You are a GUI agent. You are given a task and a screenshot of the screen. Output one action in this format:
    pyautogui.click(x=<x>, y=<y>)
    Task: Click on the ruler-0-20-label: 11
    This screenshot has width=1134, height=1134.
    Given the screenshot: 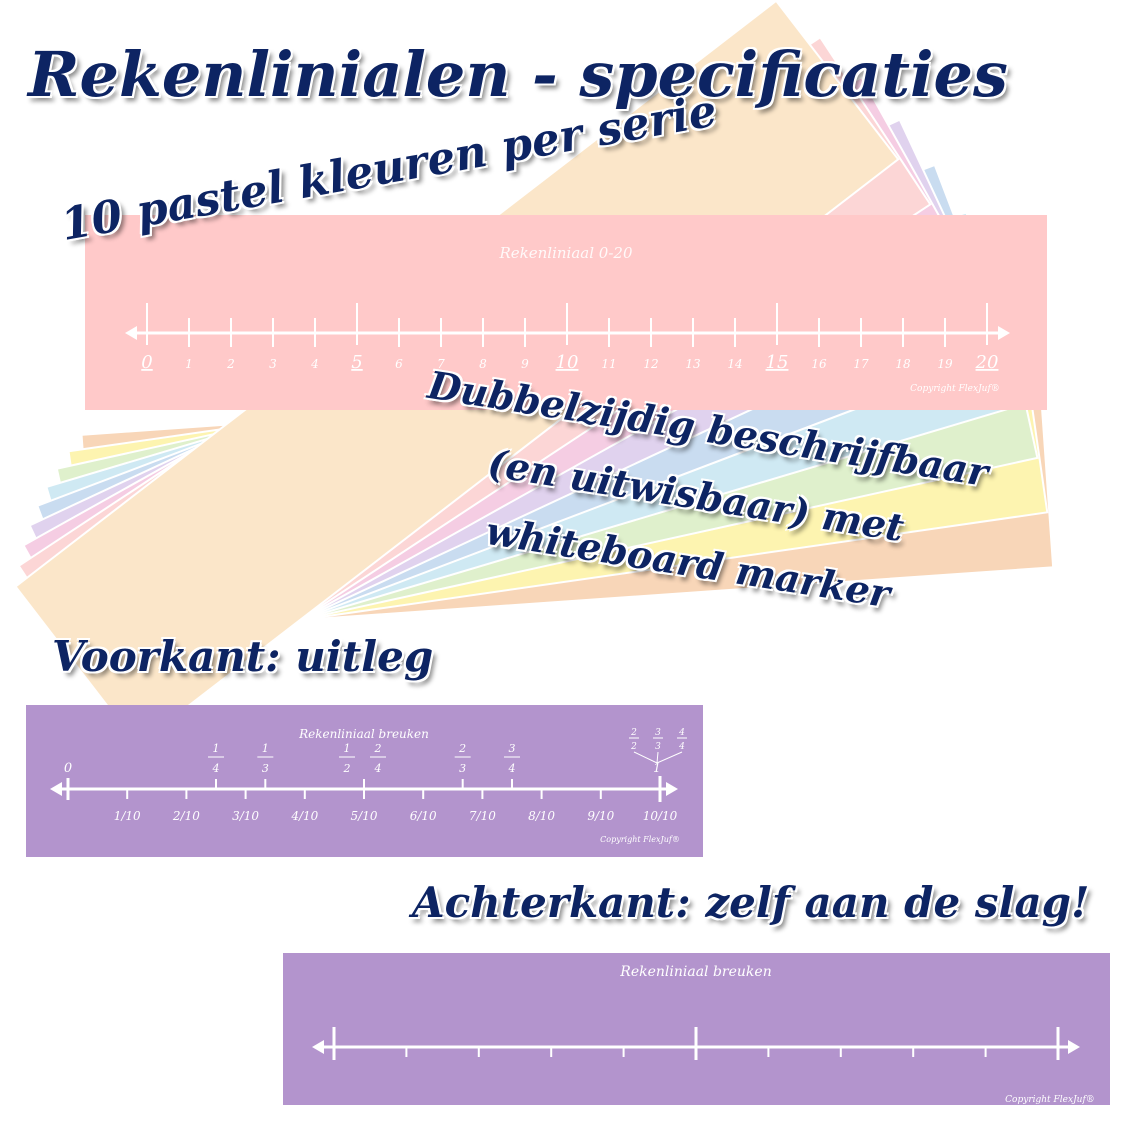 What is the action you would take?
    pyautogui.click(x=608, y=364)
    